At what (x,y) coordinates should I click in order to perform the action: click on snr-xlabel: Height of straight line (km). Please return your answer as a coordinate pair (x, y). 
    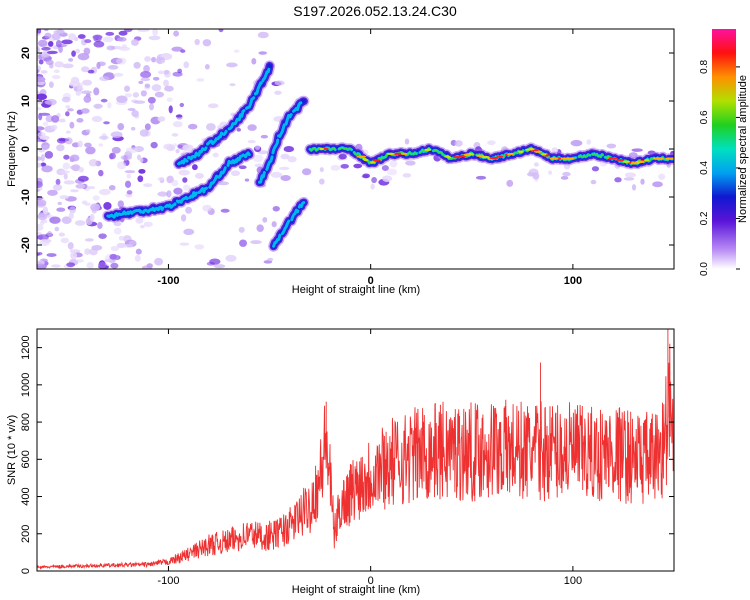
    Looking at the image, I should click on (356, 590).